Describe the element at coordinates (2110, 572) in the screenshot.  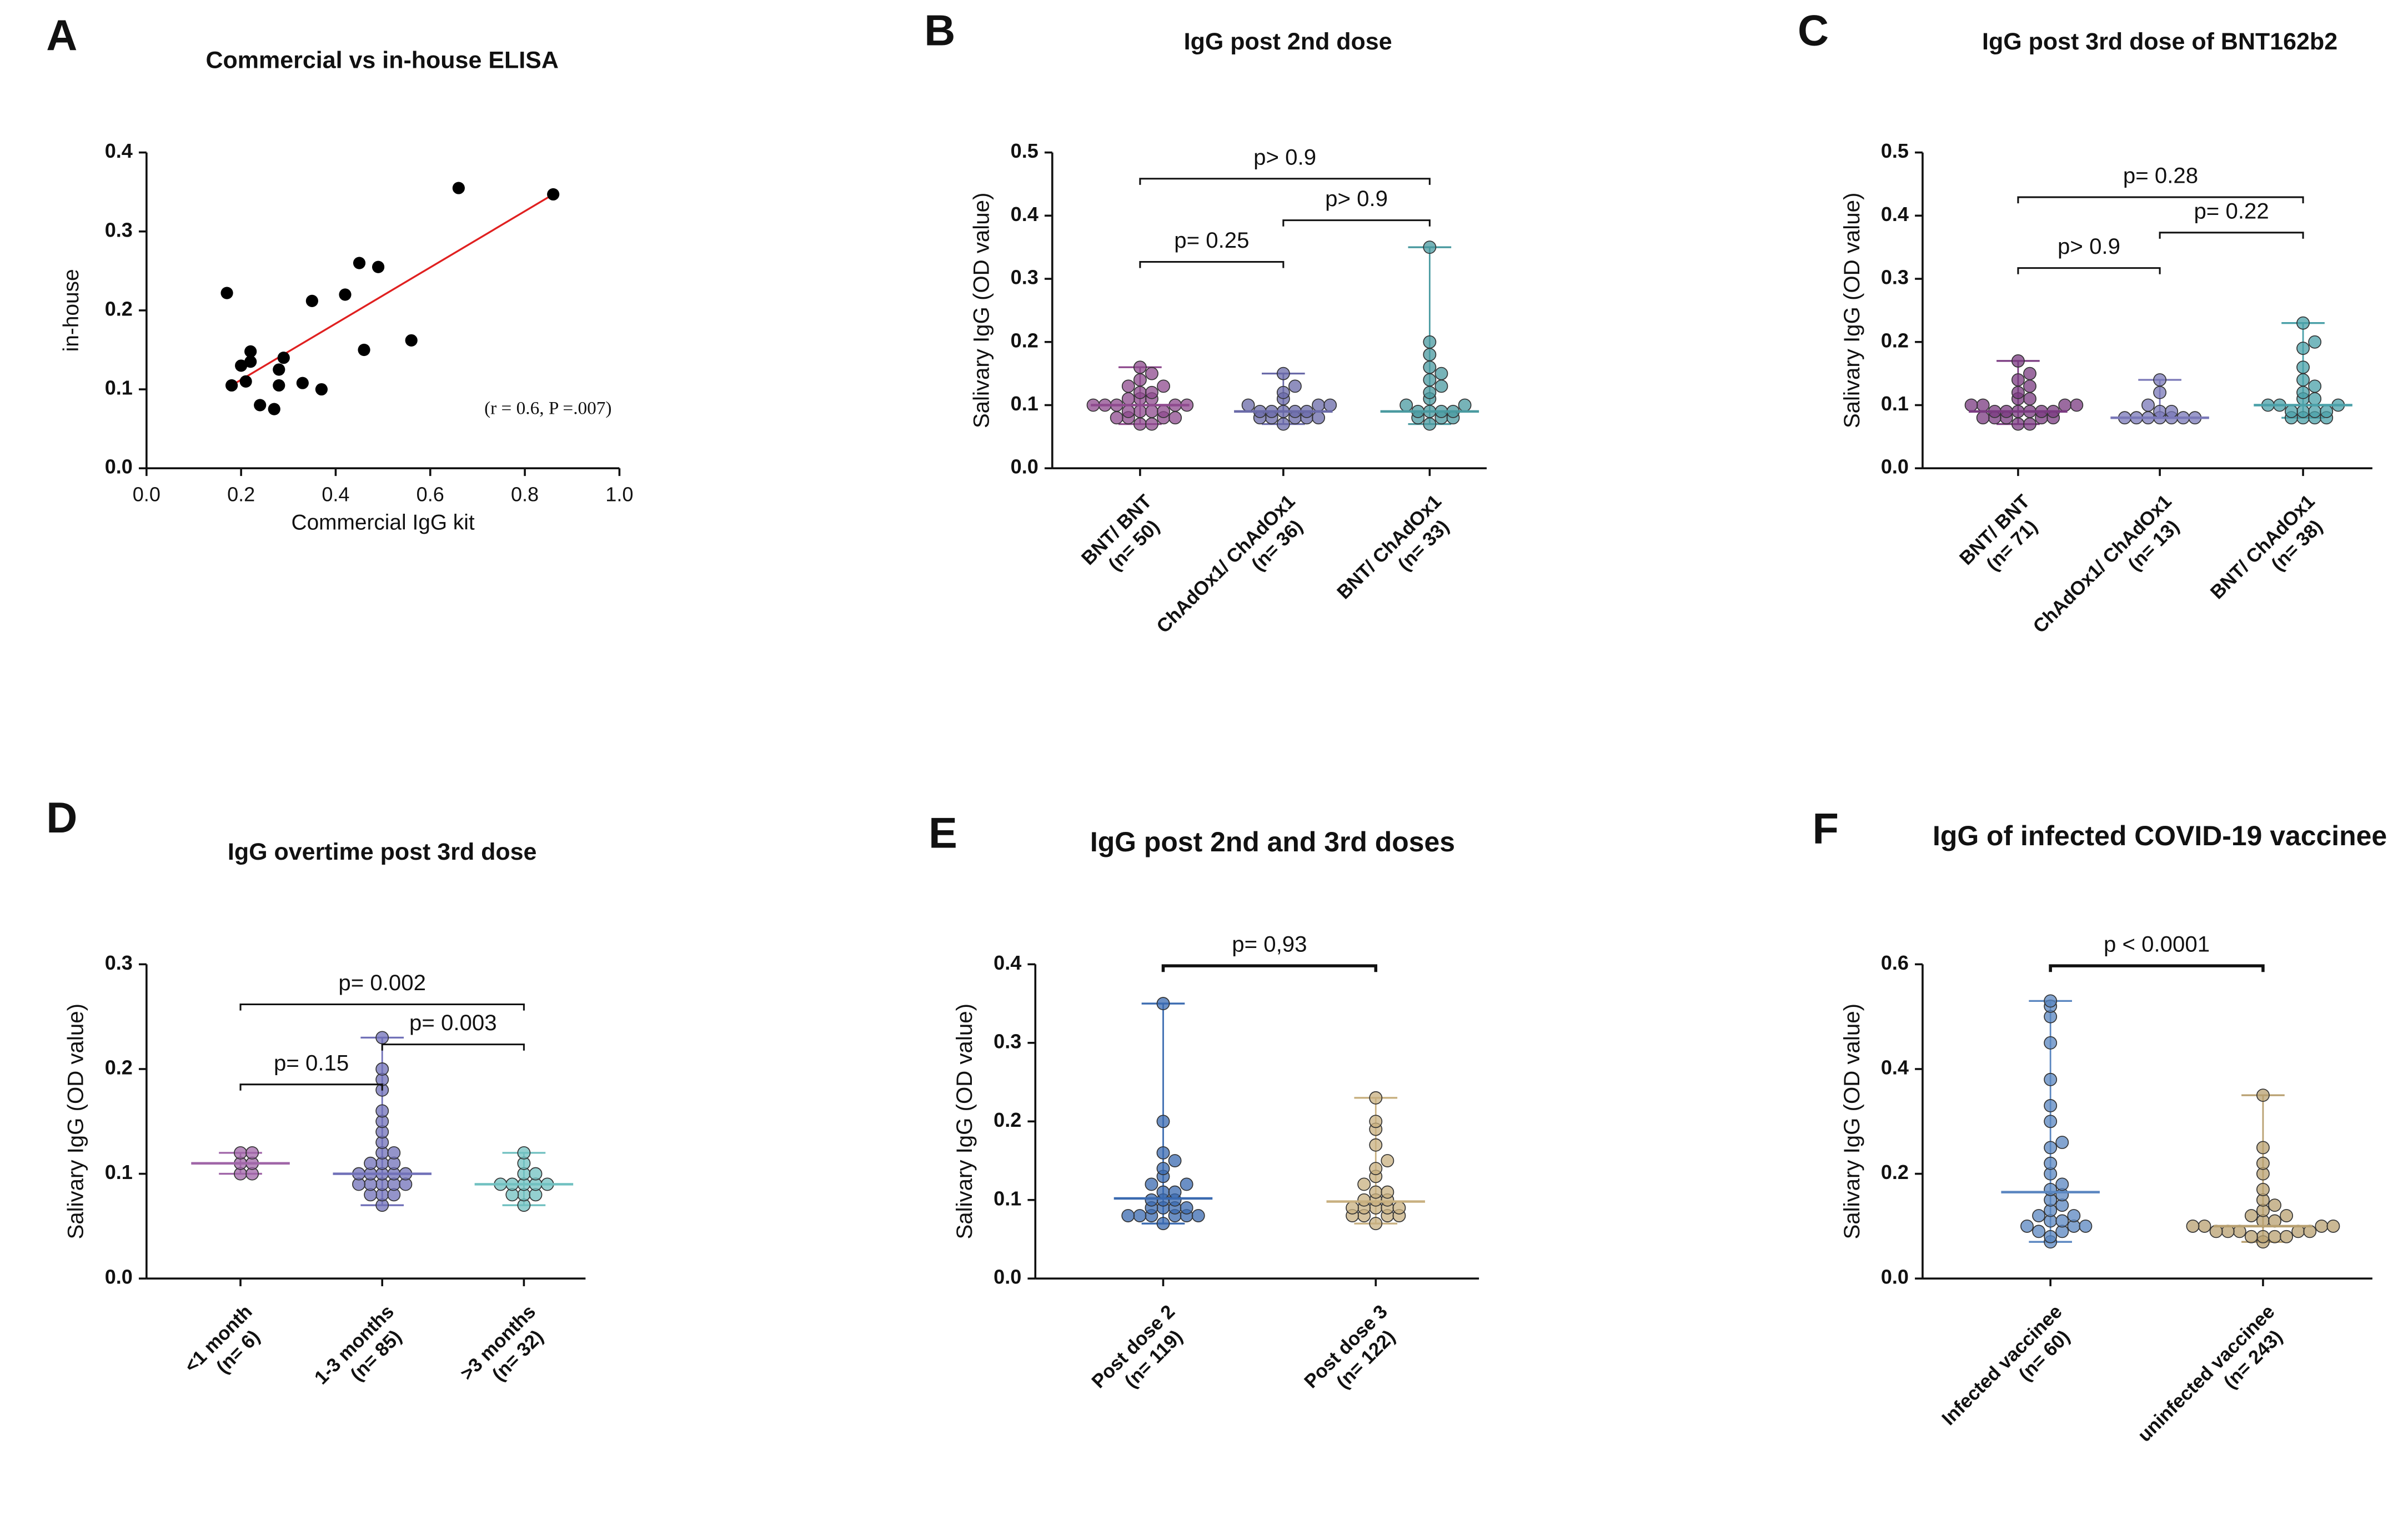
I see `x-tick-label: ChAdOx1/ ChAdOx1(n= 13)` at that location.